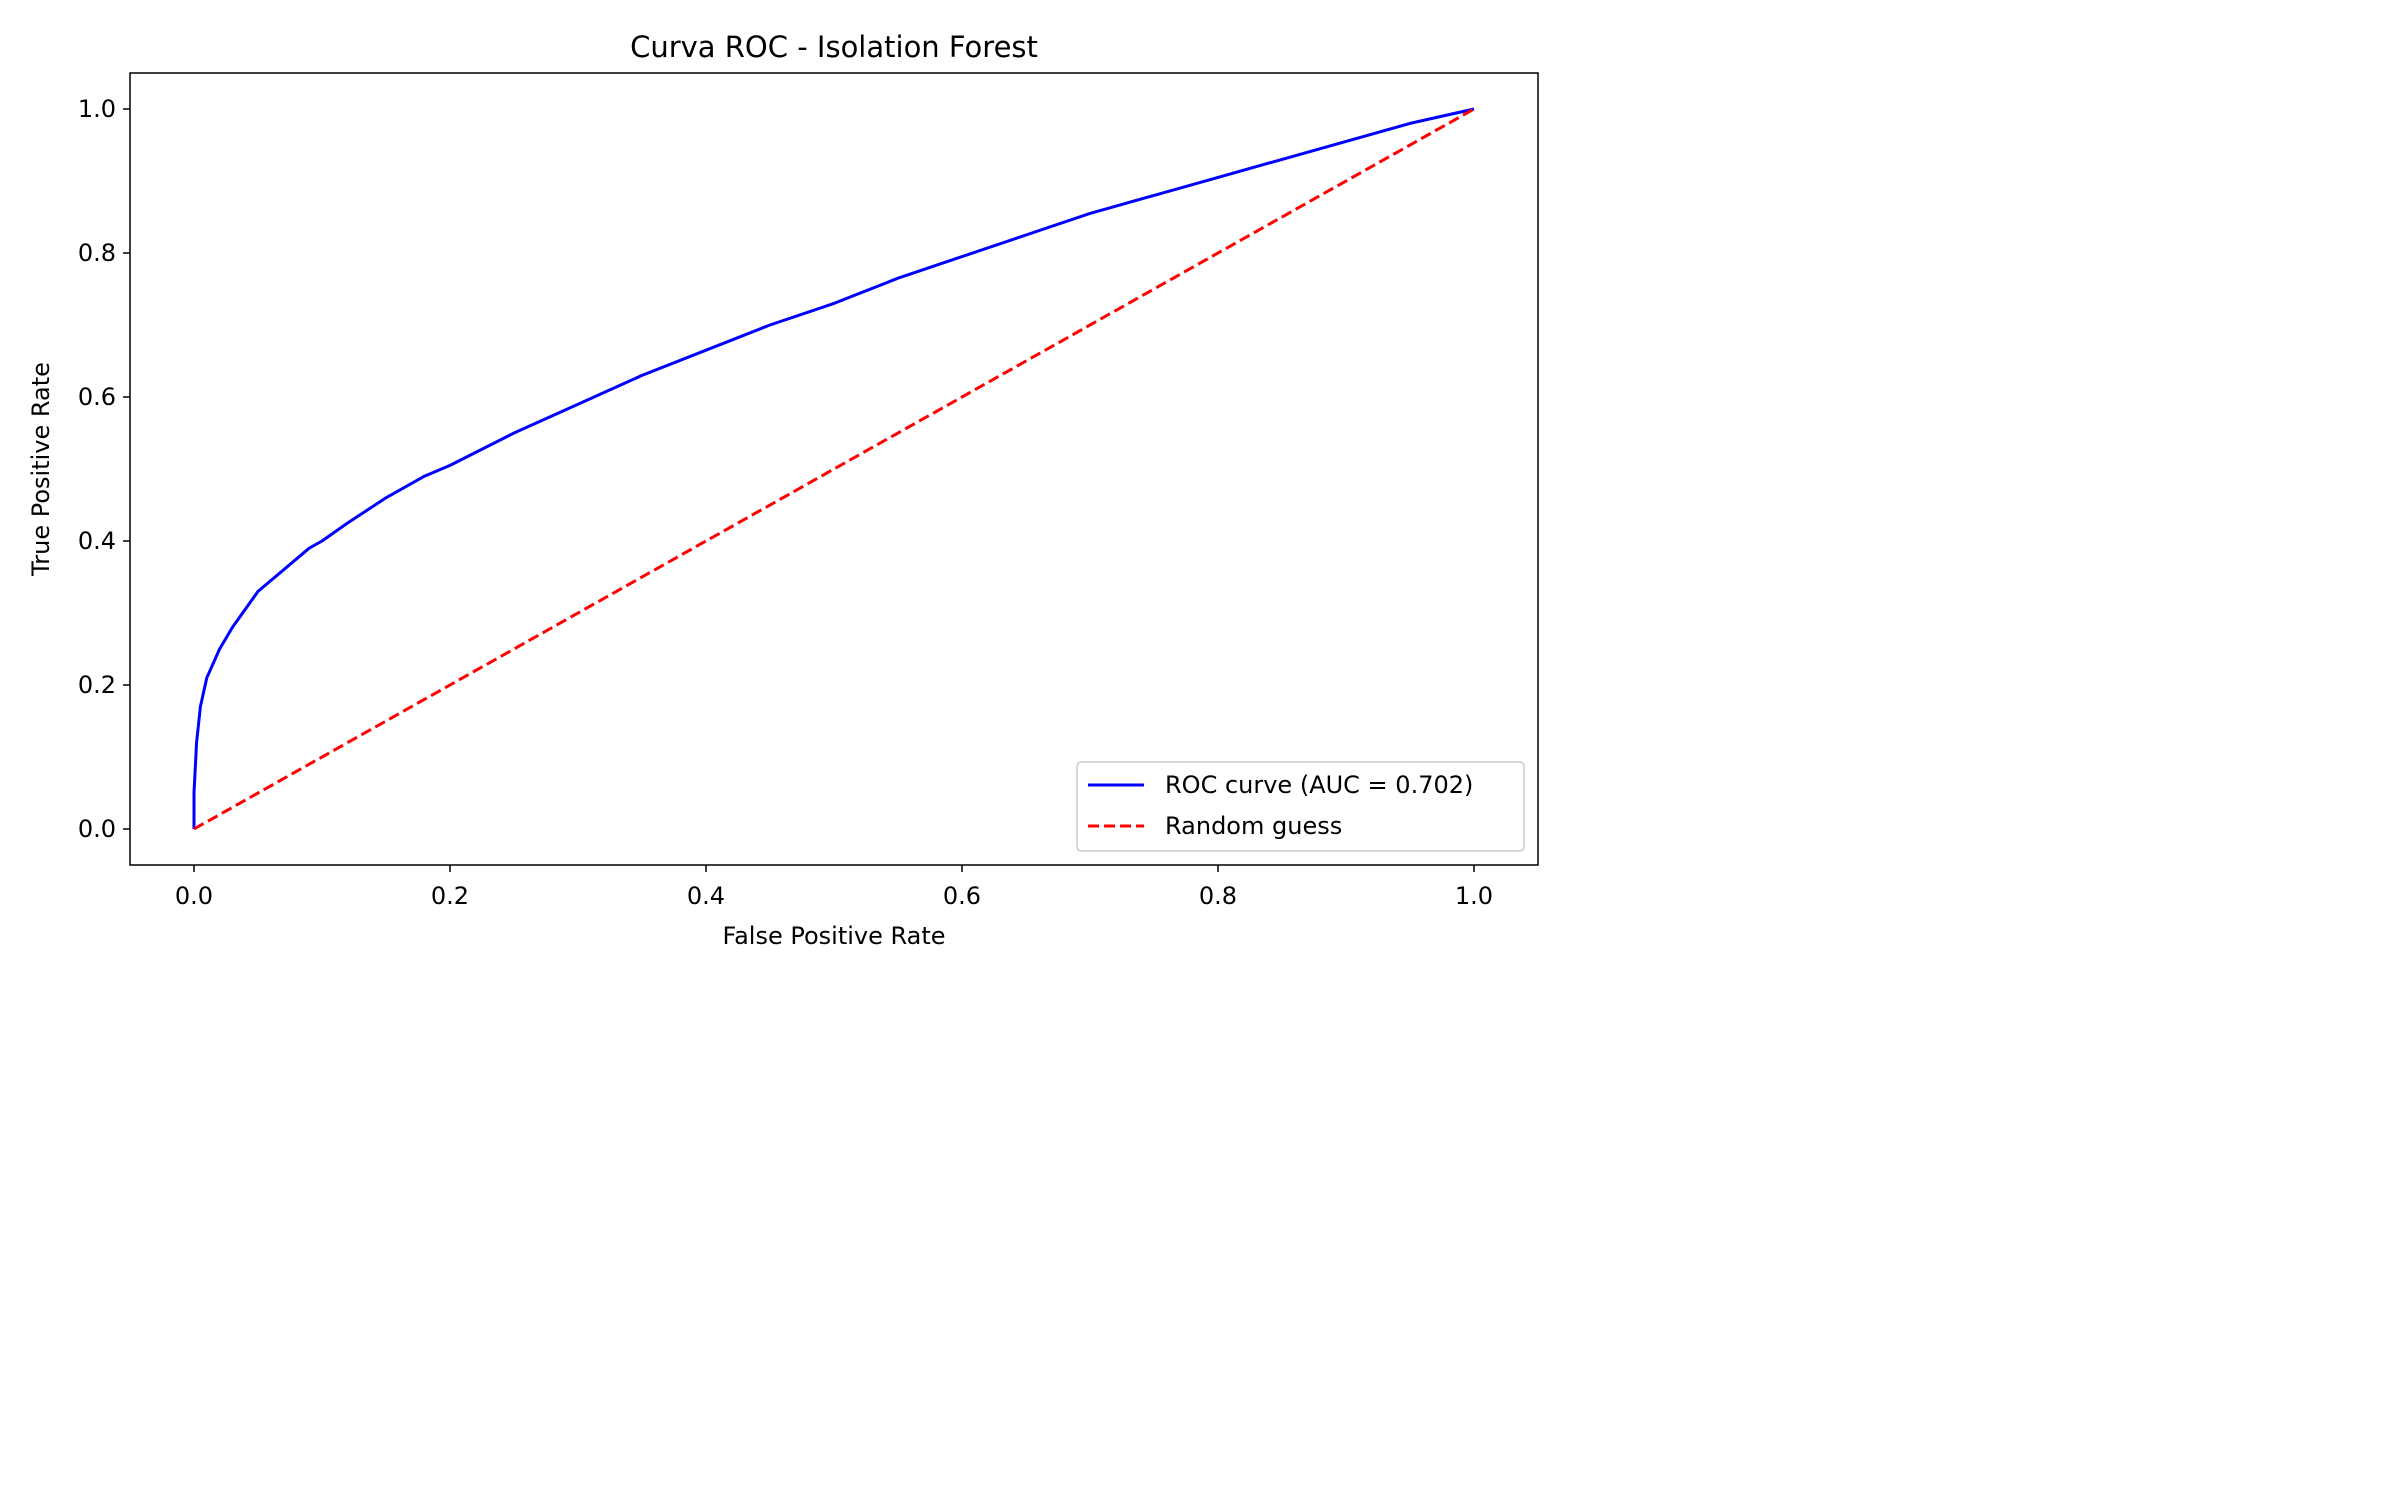  I want to click on x-tick-label: 0.6, so click(962, 896).